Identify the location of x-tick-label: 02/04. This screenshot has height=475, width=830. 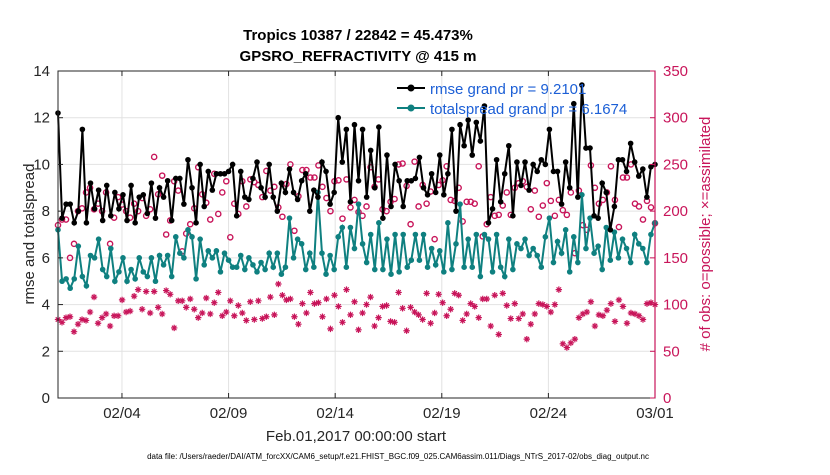
(122, 413).